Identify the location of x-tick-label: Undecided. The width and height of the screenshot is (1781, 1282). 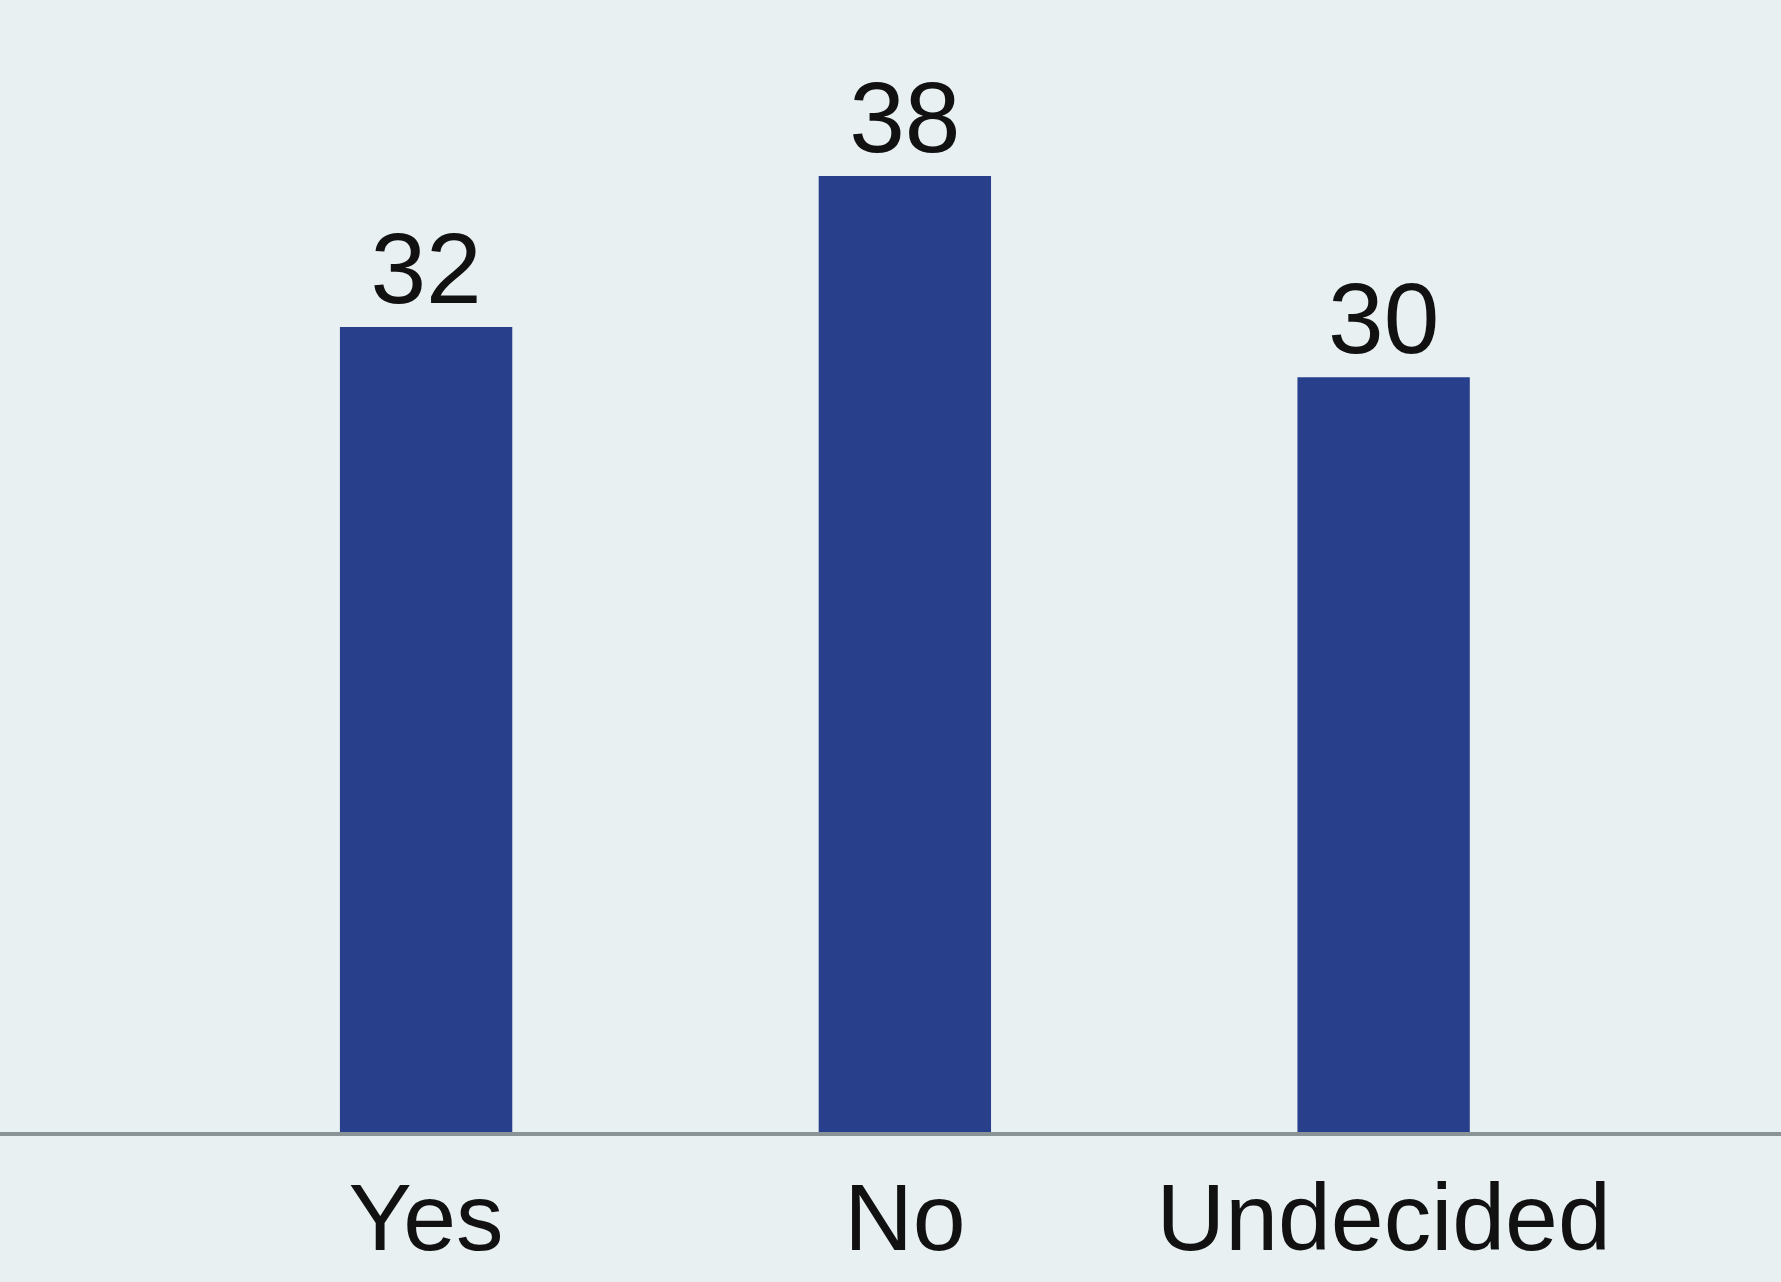
(1383, 1217).